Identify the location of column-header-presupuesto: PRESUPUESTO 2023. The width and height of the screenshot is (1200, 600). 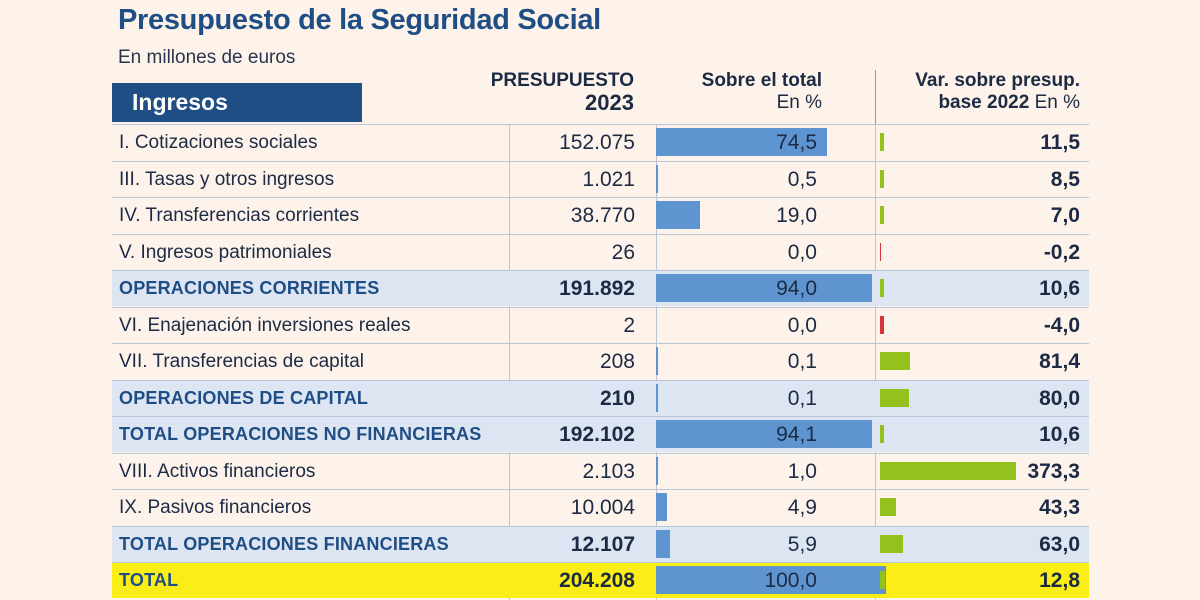
(552, 92).